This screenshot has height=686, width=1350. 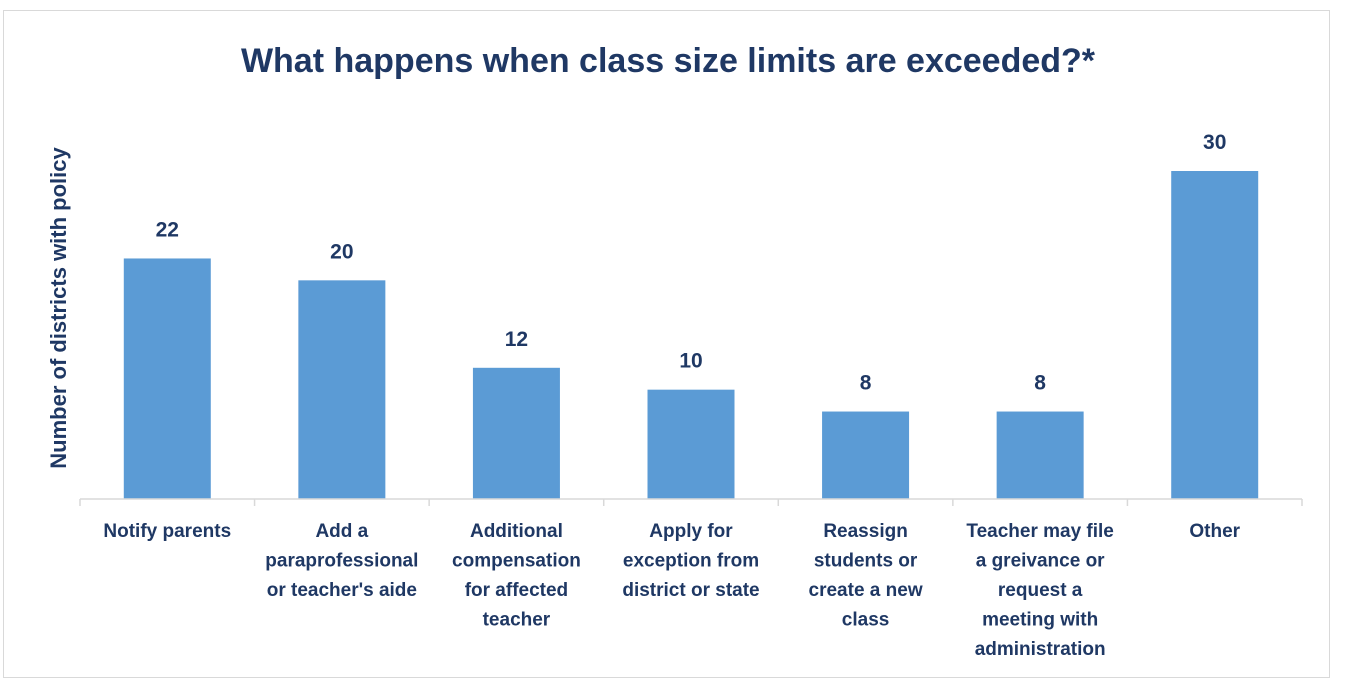 What do you see at coordinates (691, 531) in the screenshot?
I see `x-tick-label-line: Apply for` at bounding box center [691, 531].